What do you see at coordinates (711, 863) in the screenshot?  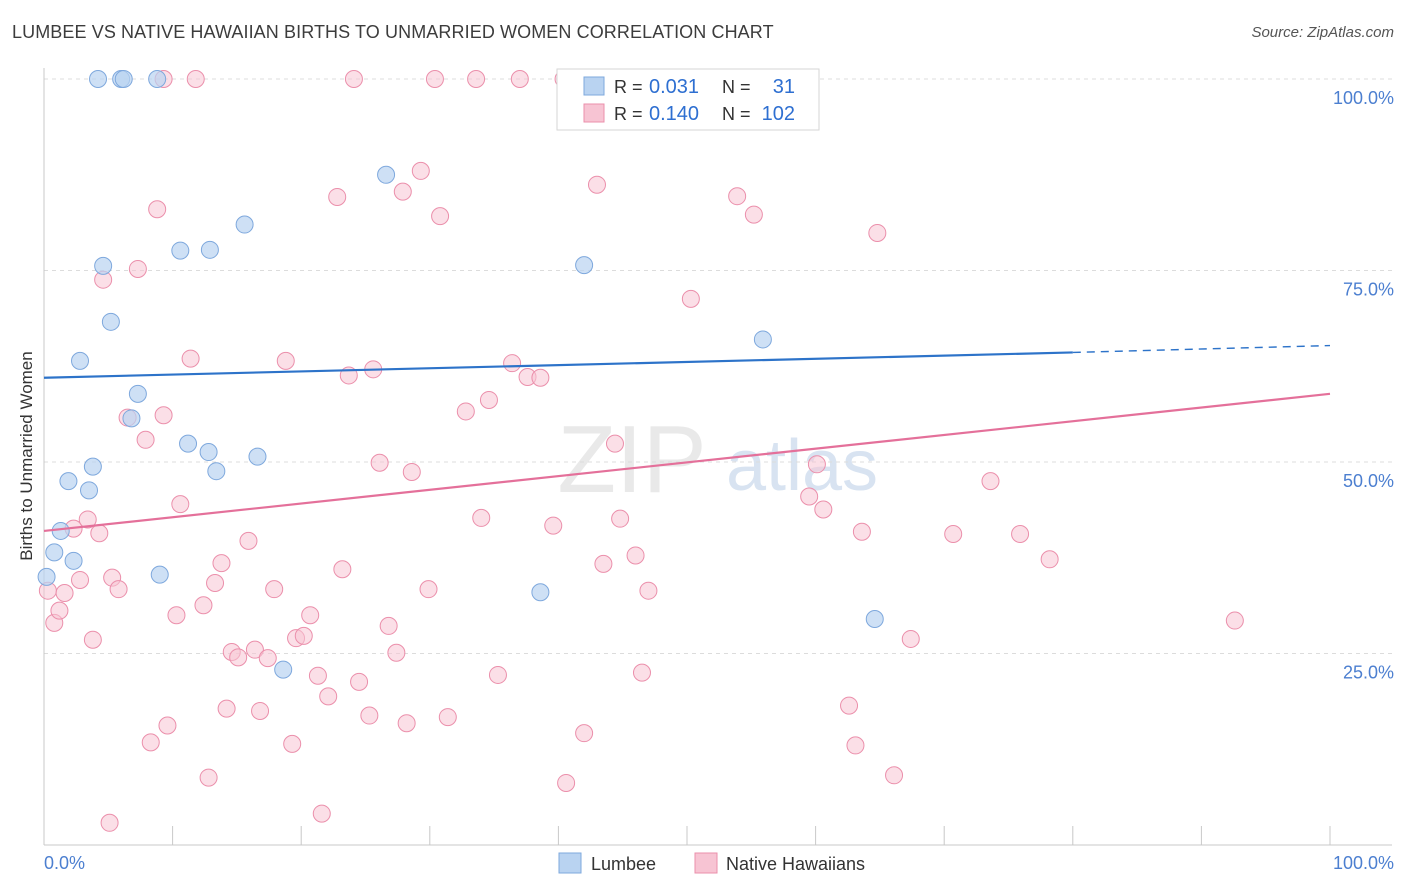 I see `bottom-legend: Lumbee Native Hawaiians` at bounding box center [711, 863].